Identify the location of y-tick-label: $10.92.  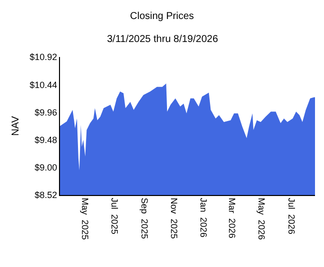
(44, 57).